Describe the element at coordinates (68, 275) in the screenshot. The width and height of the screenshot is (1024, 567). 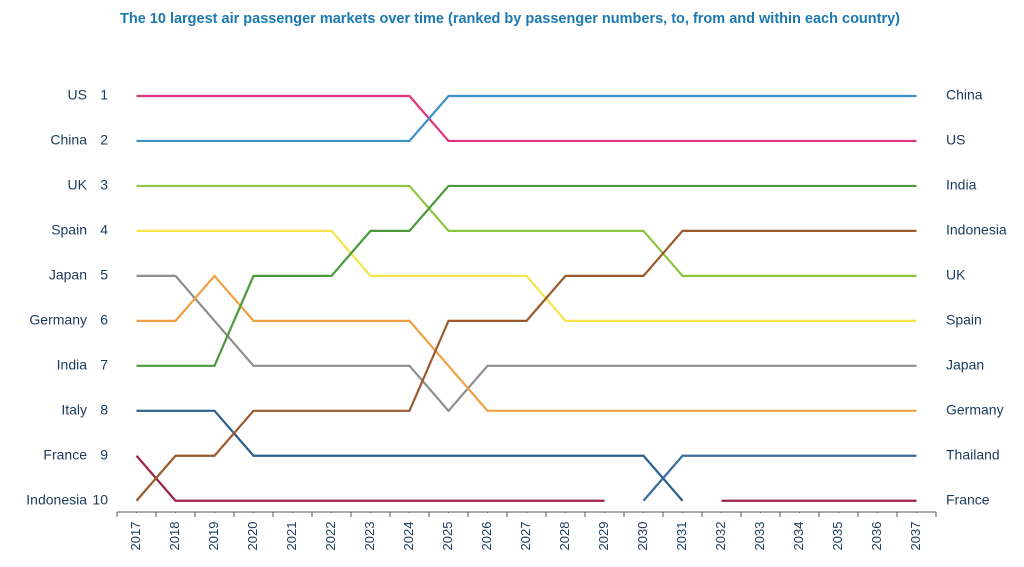
I see `left-label: Japan` at that location.